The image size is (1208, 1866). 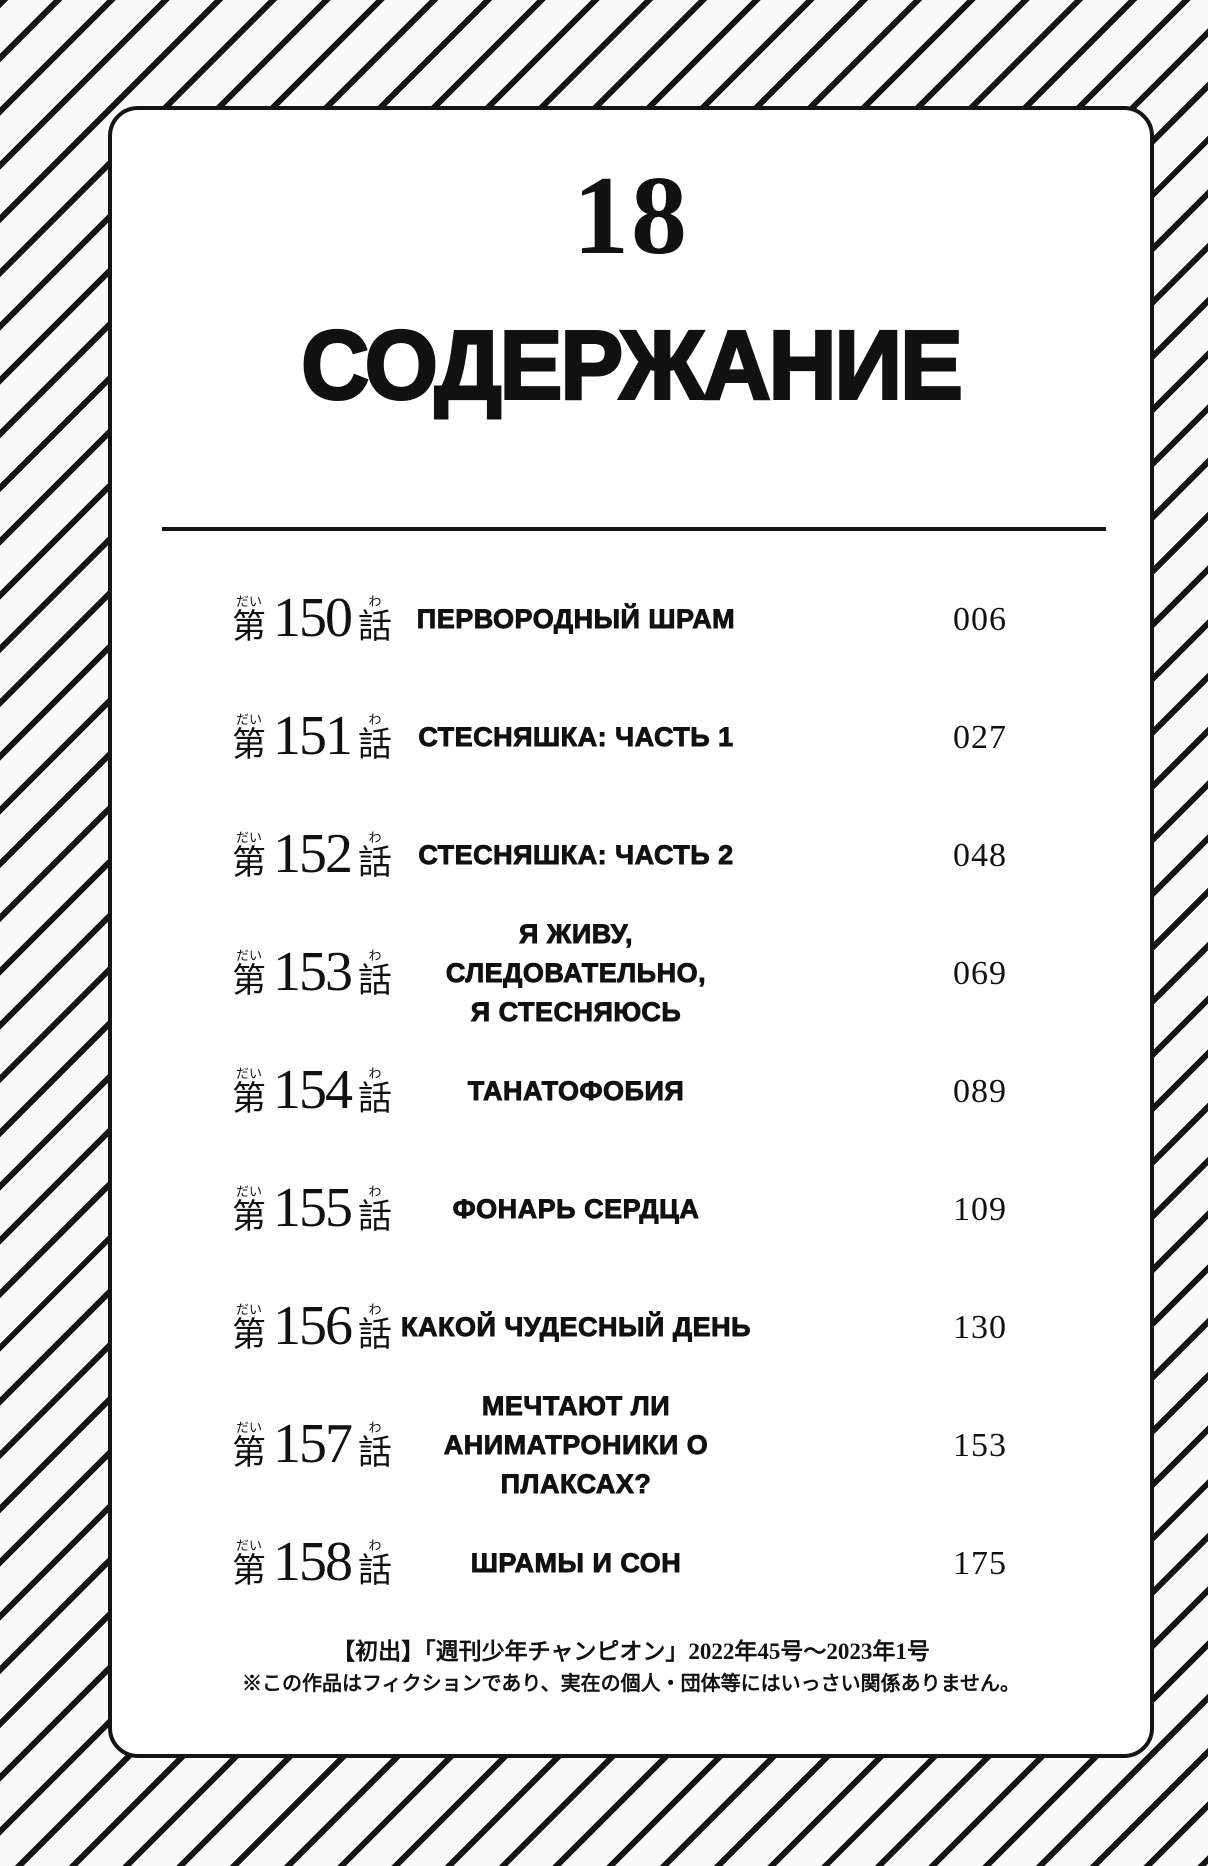 I want to click on chapter-page-number: 109, so click(x=980, y=1209).